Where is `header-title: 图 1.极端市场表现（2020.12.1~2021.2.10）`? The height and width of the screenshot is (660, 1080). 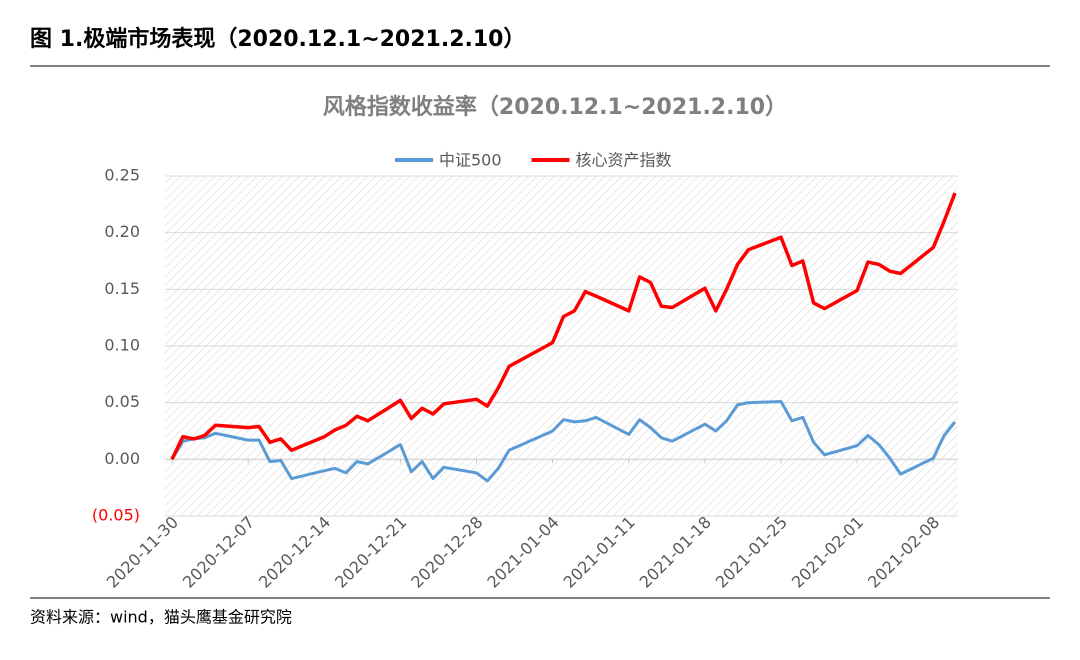
header-title: 图 1.极端市场表现（2020.12.1~2021.2.10） is located at coordinates (278, 39).